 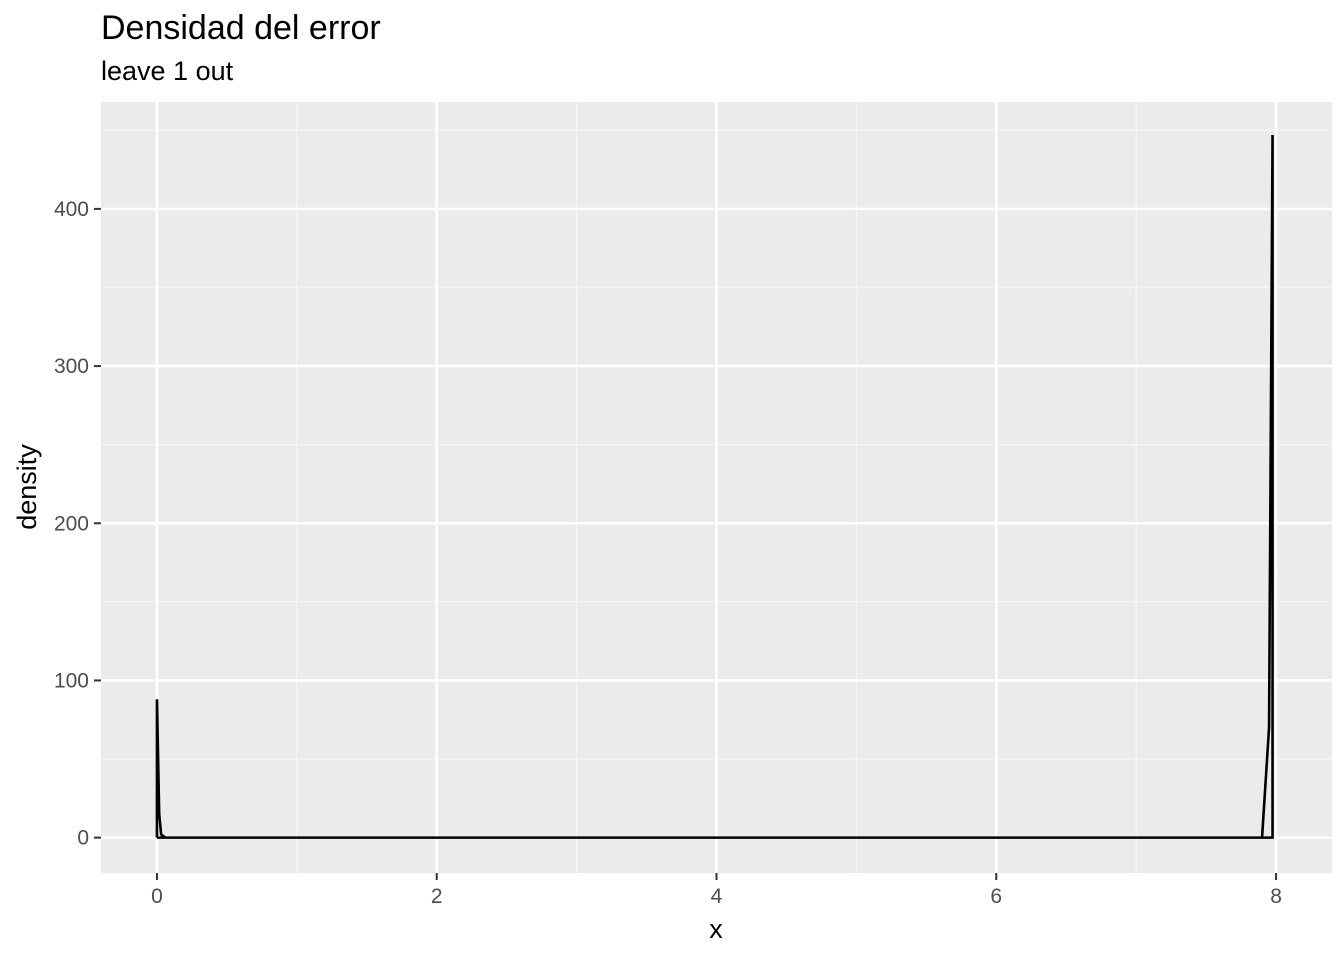 What do you see at coordinates (71, 523) in the screenshot?
I see `y-tick-label: 200` at bounding box center [71, 523].